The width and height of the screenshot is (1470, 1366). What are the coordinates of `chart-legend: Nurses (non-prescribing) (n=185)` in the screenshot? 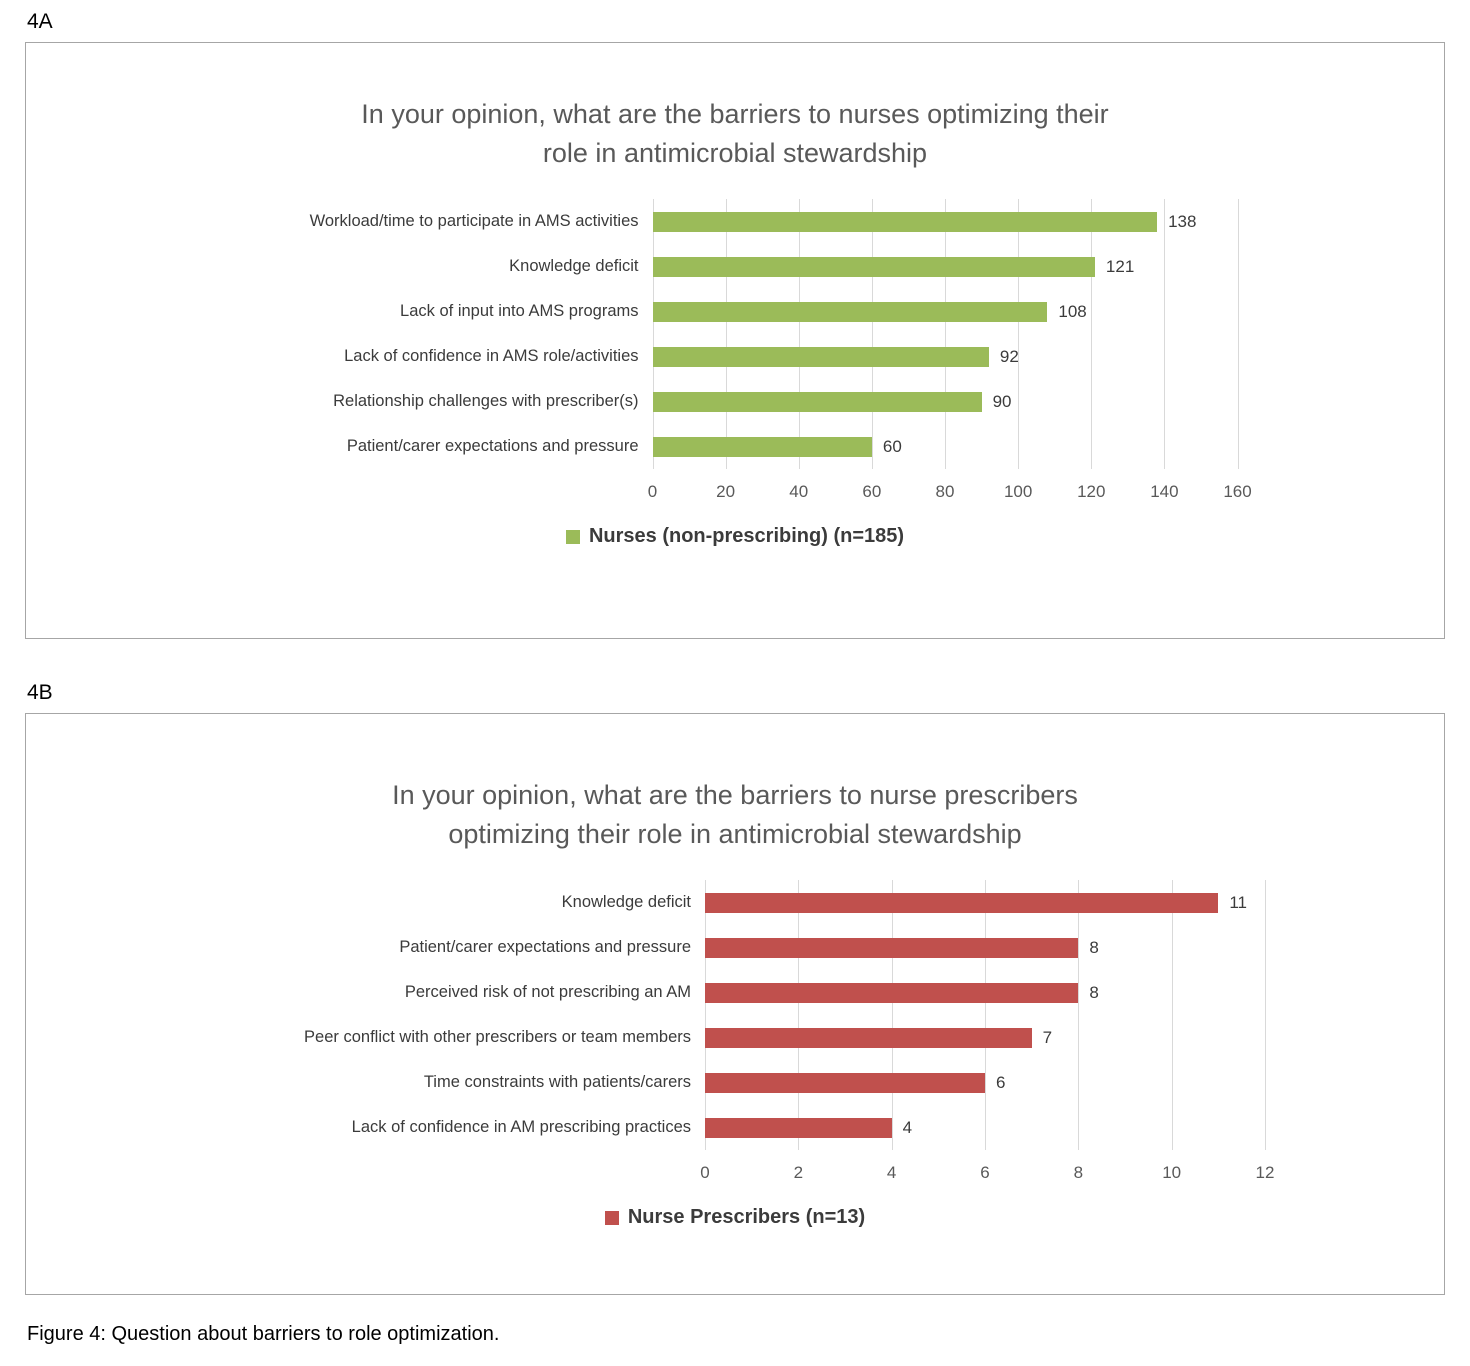 It's located at (735, 536).